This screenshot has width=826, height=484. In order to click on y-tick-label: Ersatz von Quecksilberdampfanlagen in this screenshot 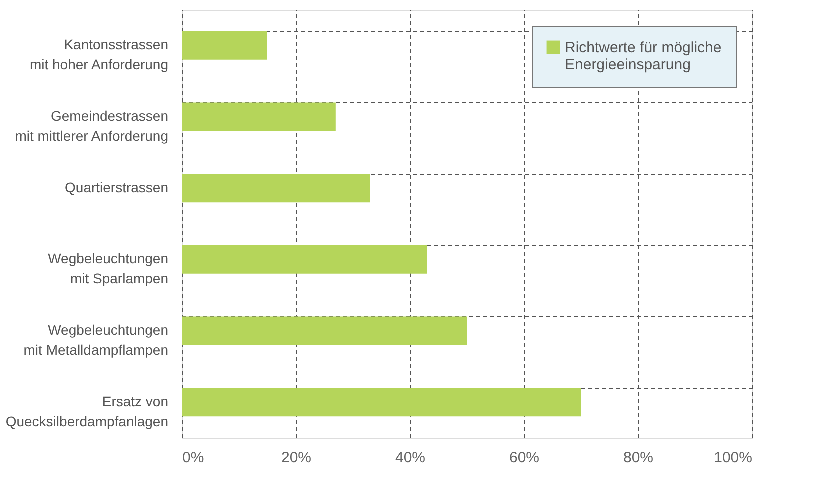, I will do `click(87, 411)`.